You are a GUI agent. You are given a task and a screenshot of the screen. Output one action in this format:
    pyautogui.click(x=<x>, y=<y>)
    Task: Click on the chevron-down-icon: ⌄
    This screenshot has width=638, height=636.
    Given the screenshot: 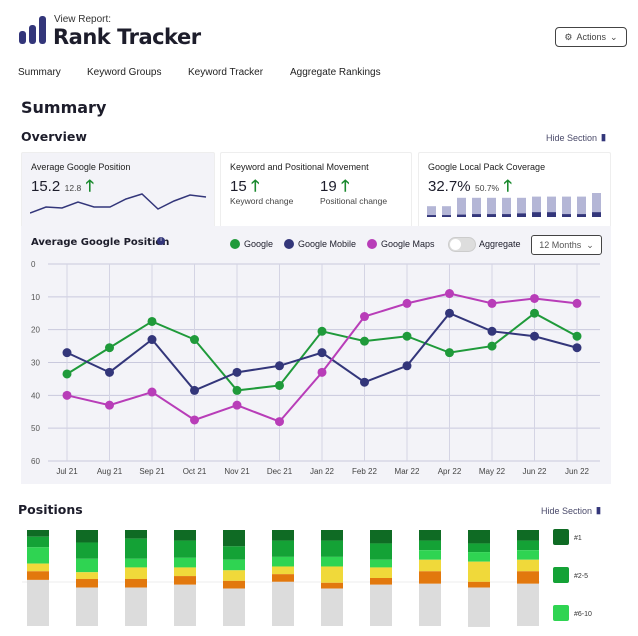 What is the action you would take?
    pyautogui.click(x=614, y=36)
    